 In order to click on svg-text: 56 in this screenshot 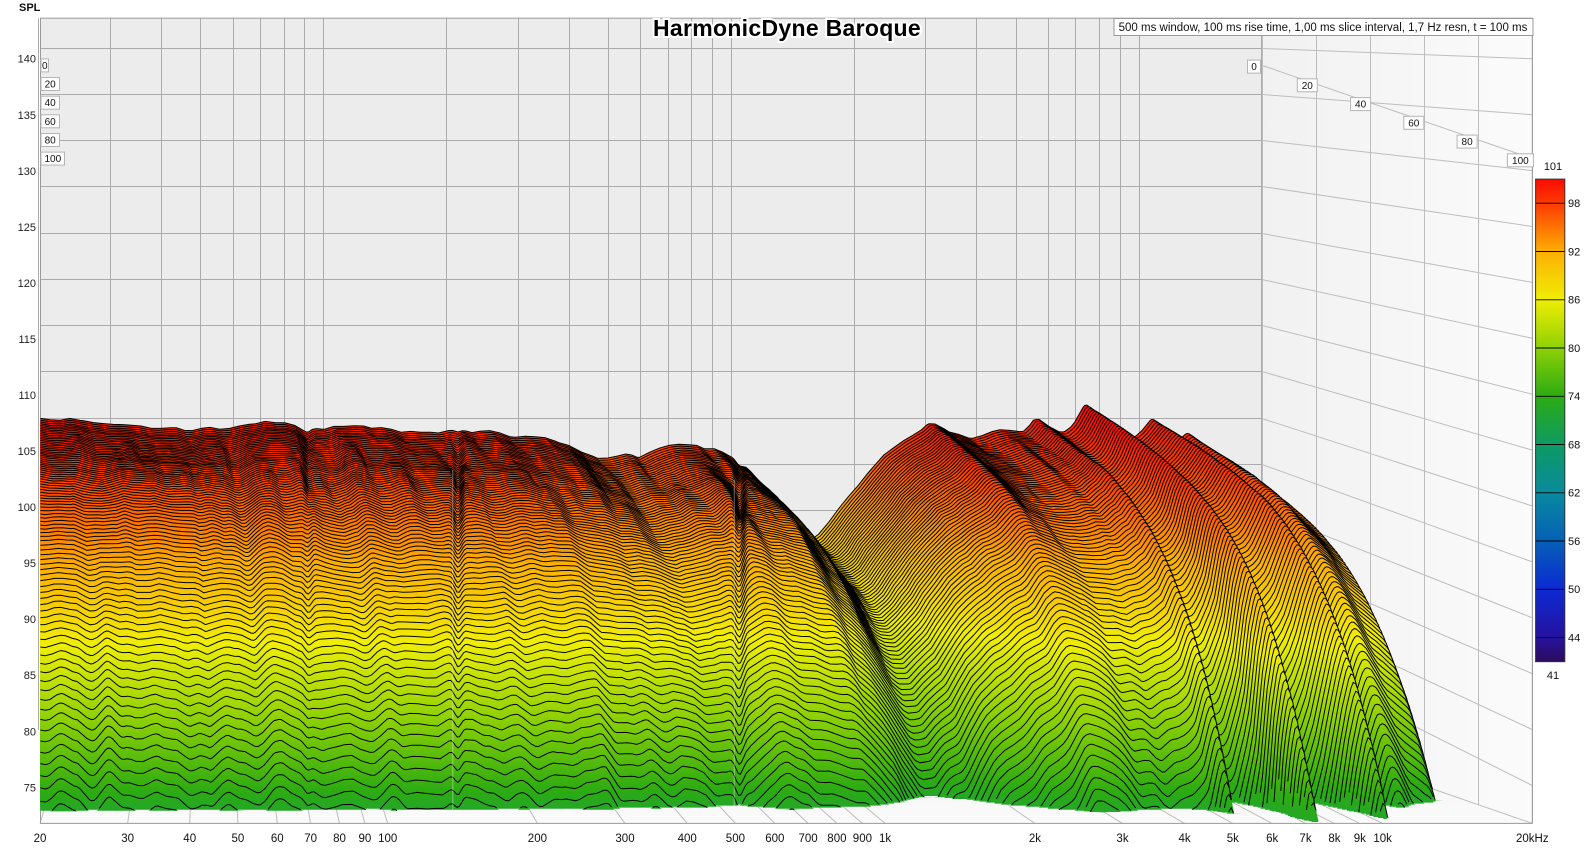, I will do `click(1574, 542)`.